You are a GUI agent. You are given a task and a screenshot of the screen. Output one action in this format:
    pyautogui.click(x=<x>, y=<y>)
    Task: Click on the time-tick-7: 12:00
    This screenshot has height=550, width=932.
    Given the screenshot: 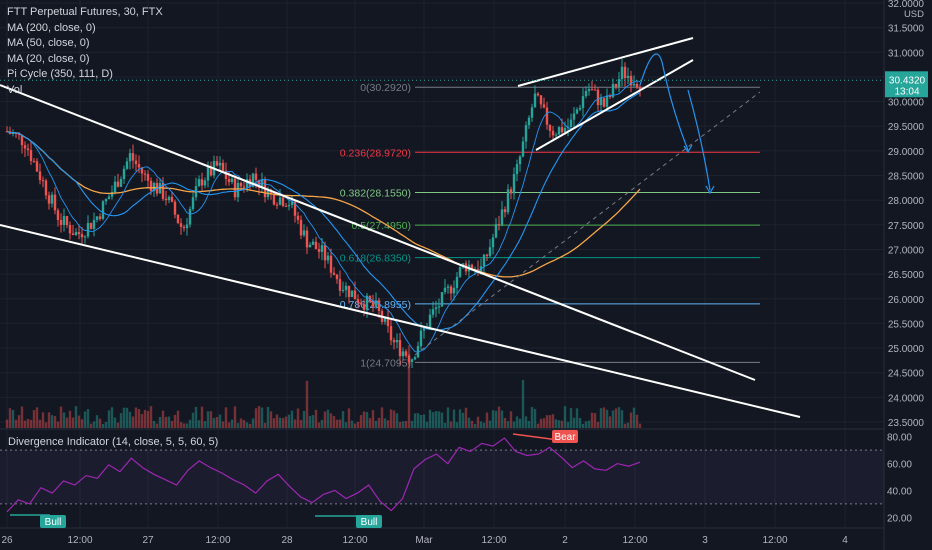 What is the action you would take?
    pyautogui.click(x=493, y=540)
    